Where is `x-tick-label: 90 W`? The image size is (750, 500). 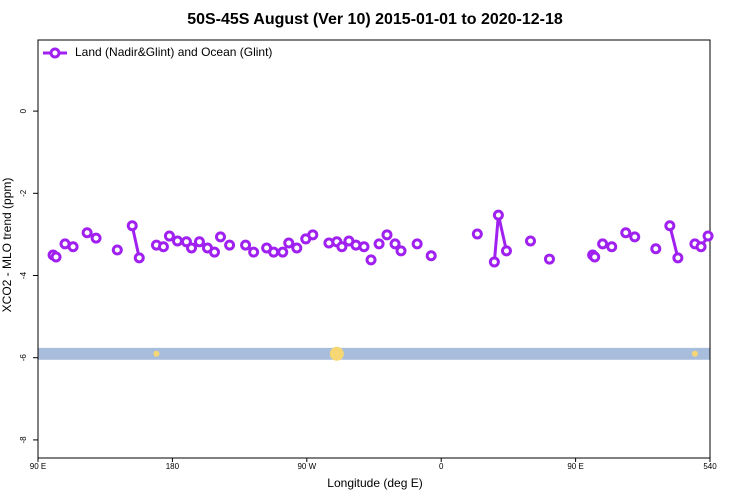 x-tick-label: 90 W is located at coordinates (306, 466).